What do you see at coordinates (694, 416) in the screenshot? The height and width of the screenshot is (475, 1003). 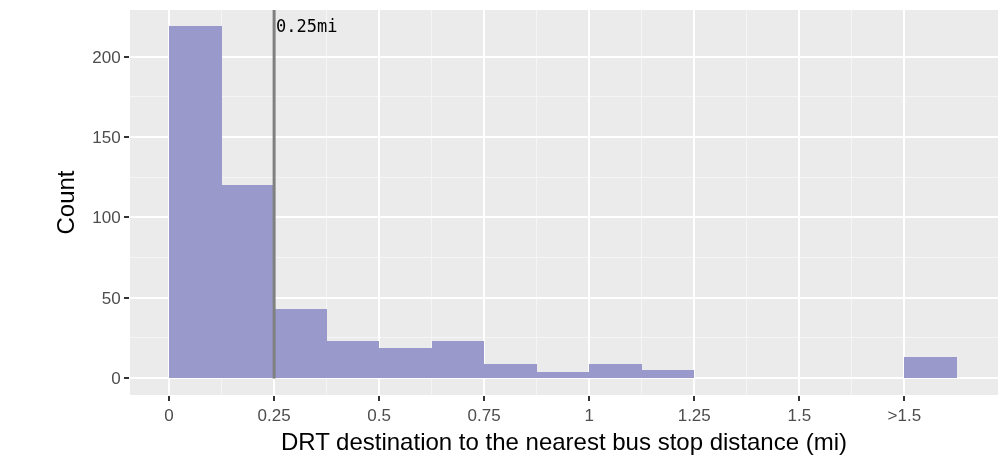 I see `x-tick-label: 1.25` at bounding box center [694, 416].